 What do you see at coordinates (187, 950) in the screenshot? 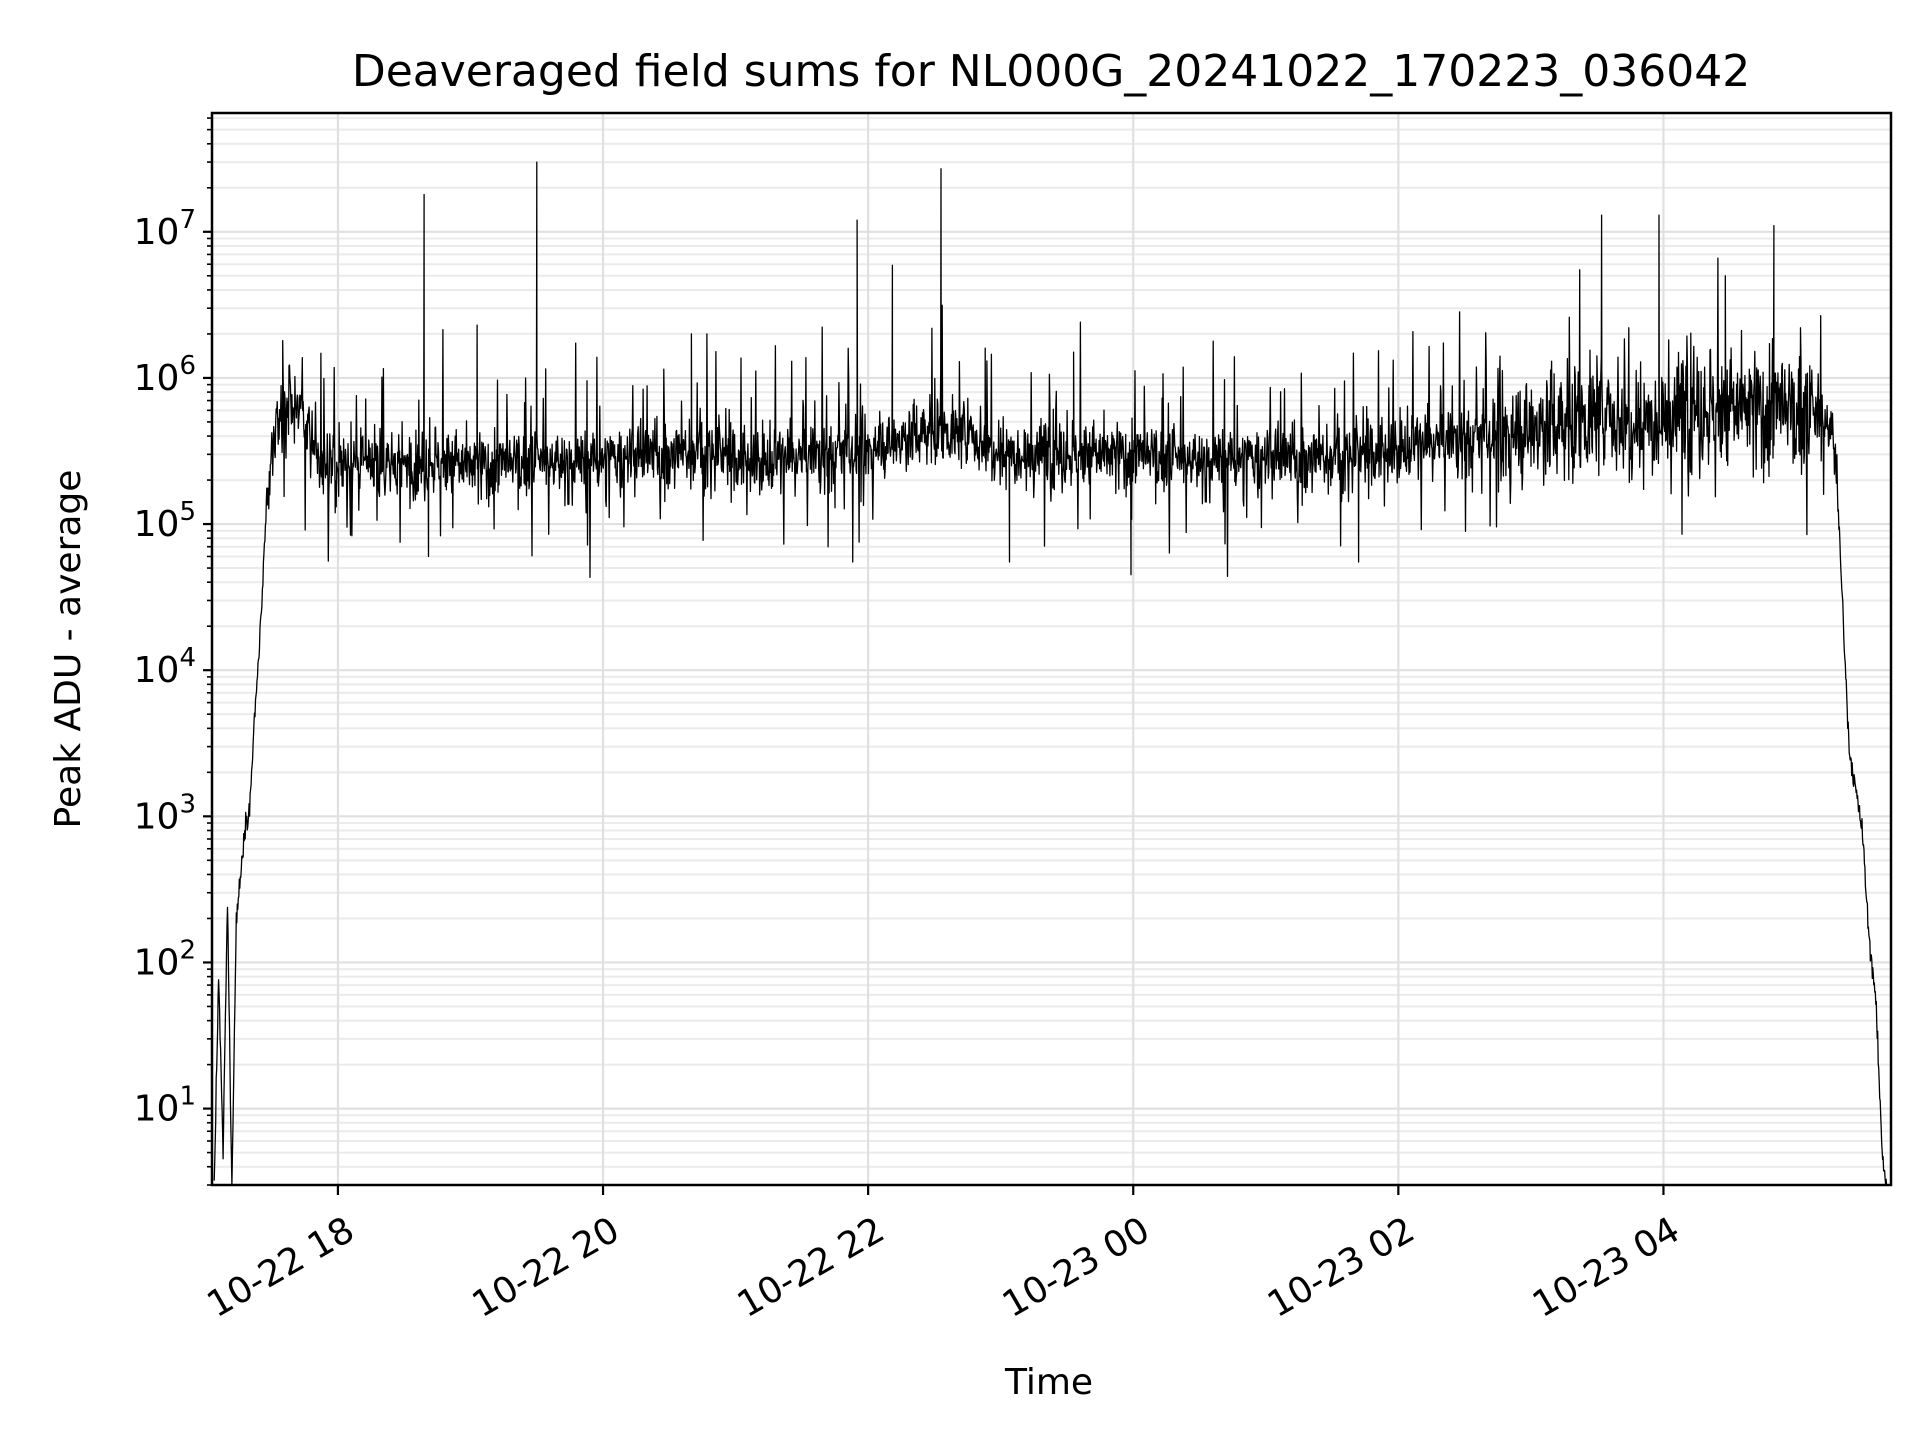
I see `y-tick-exponent: 2` at bounding box center [187, 950].